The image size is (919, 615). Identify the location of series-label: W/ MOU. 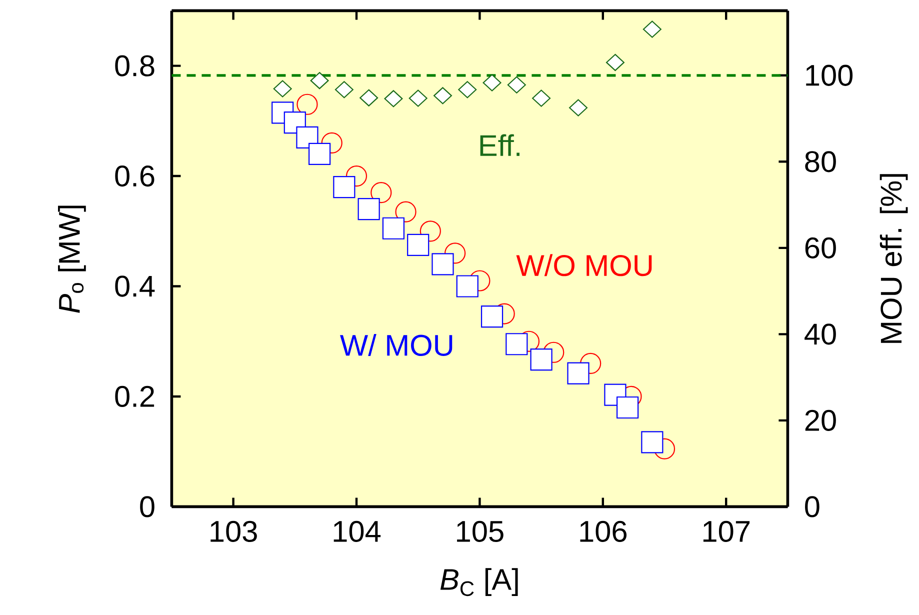
(396, 345).